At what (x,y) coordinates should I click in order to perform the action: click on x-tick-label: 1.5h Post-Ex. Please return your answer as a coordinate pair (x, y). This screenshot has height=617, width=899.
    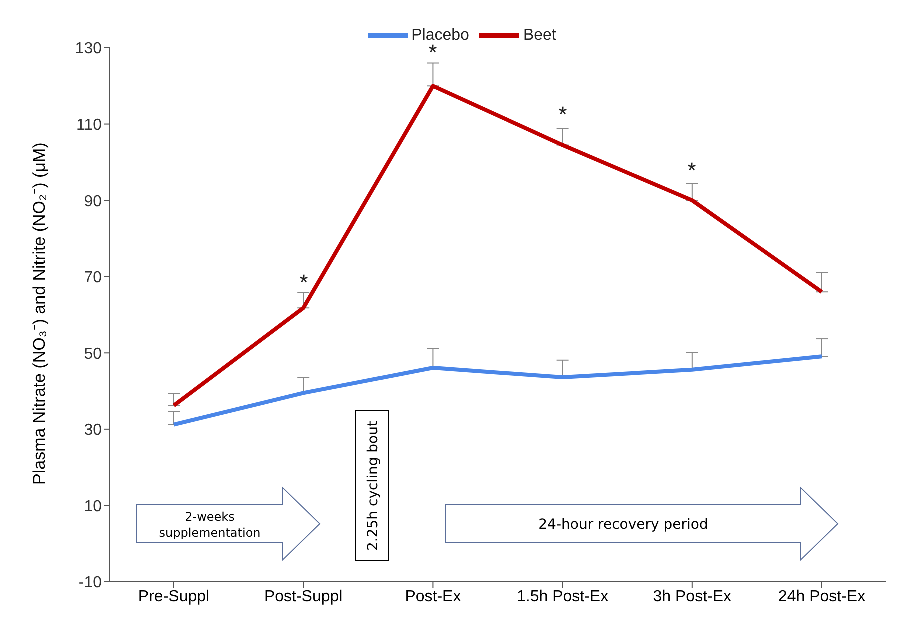
    Looking at the image, I should click on (562, 597).